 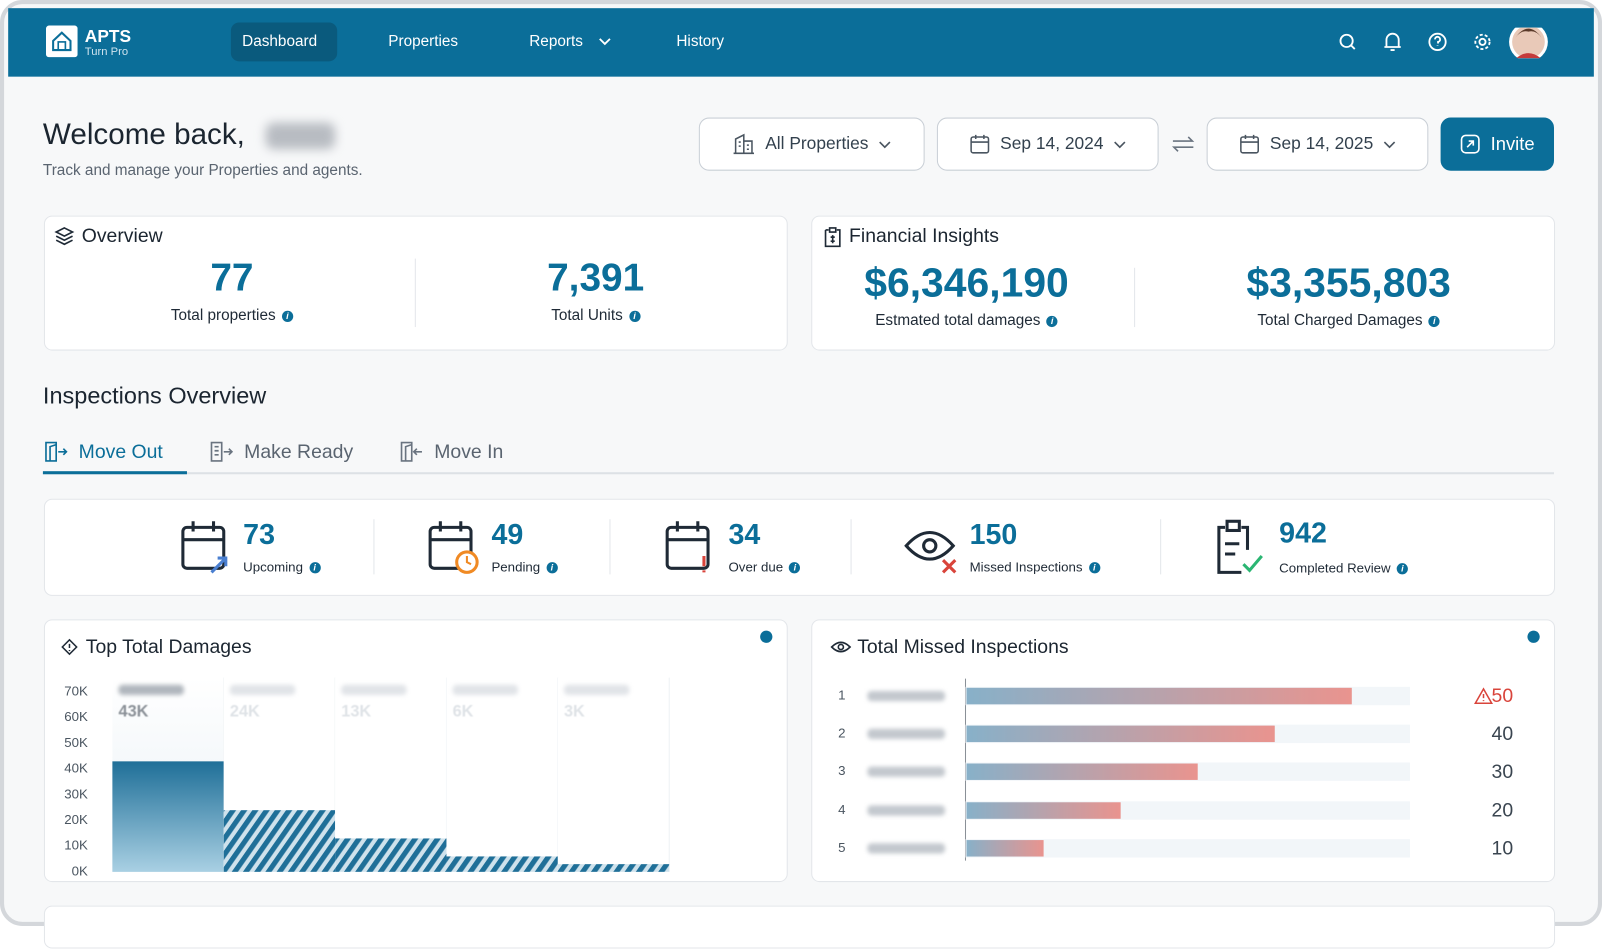 I want to click on inspection-stats-card, so click(x=799, y=547).